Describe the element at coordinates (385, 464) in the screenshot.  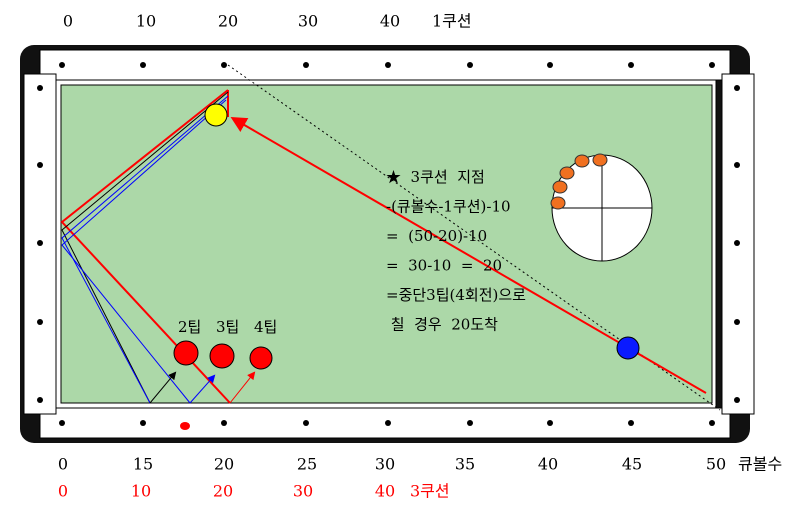
I see `bottom-scale-label: 30` at that location.